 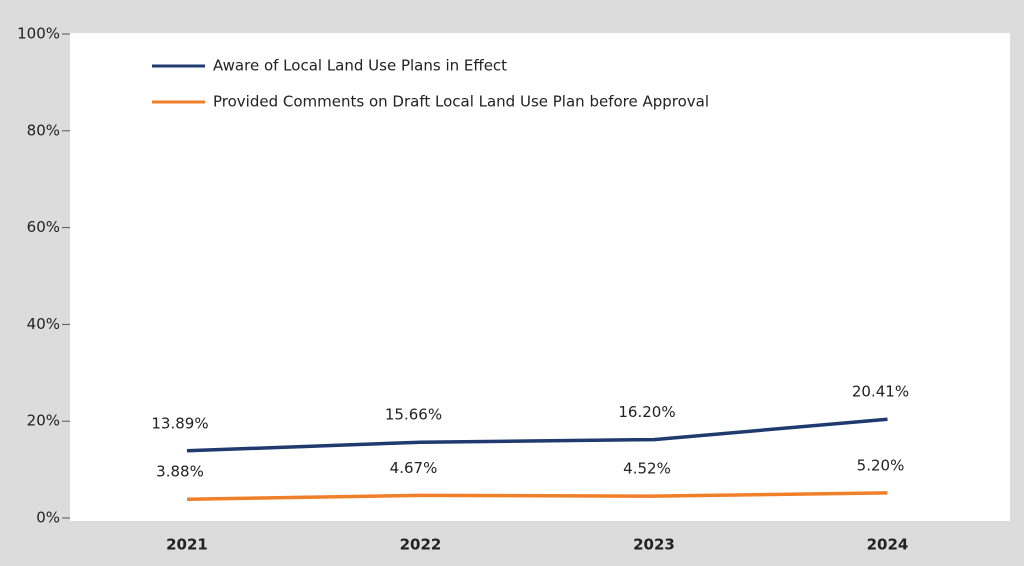 What do you see at coordinates (38, 34) in the screenshot?
I see `y-tick-label: 100%` at bounding box center [38, 34].